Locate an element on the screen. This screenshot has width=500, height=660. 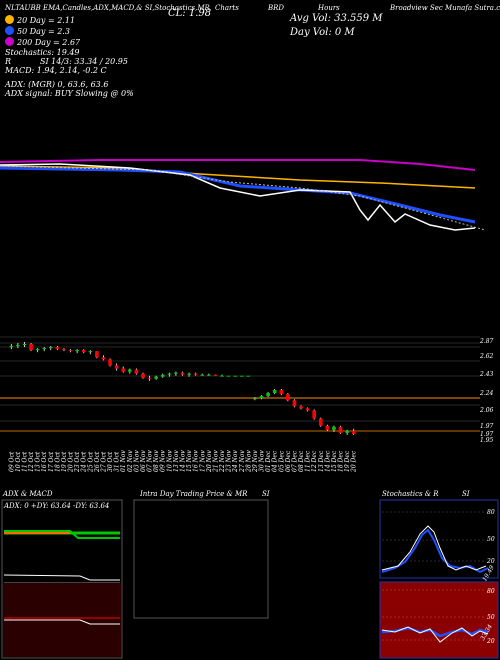
date-tick: 01 Dec is located at coordinates (268, 461).